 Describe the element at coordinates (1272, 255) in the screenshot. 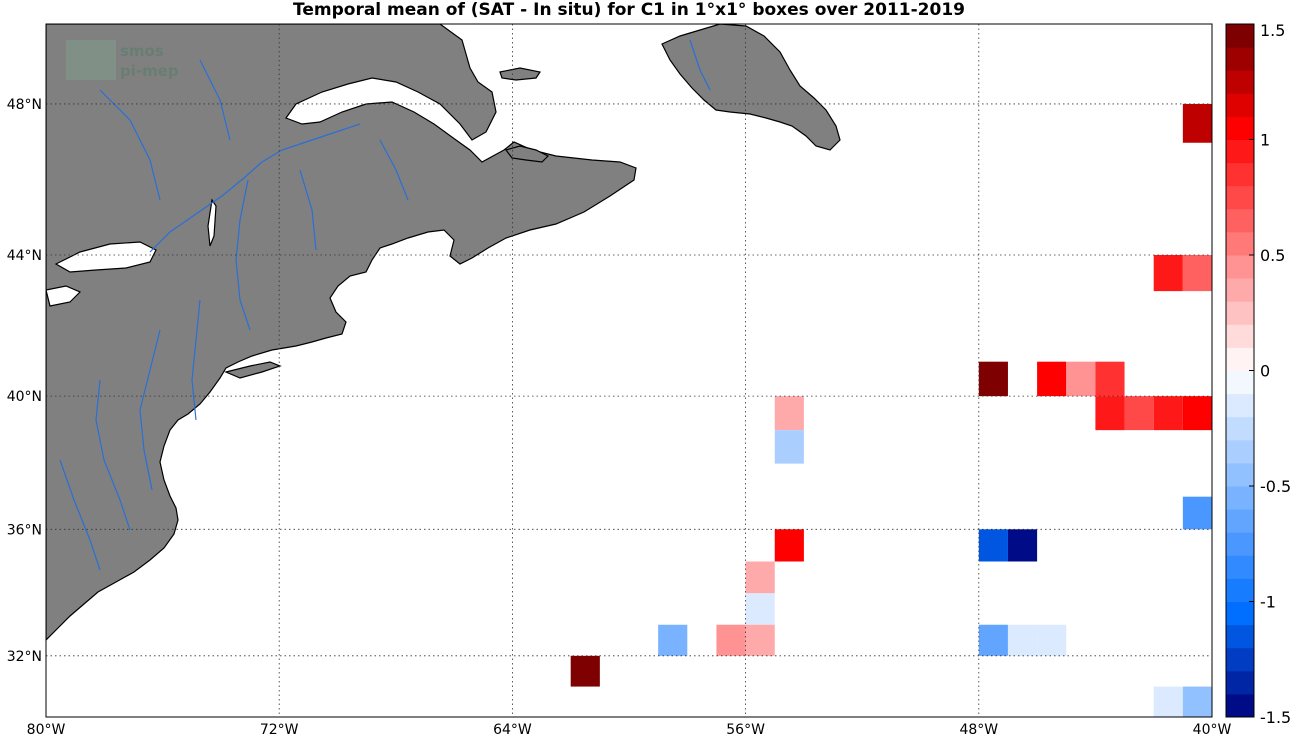

I see `colorbar-tick-label: 0.5` at that location.